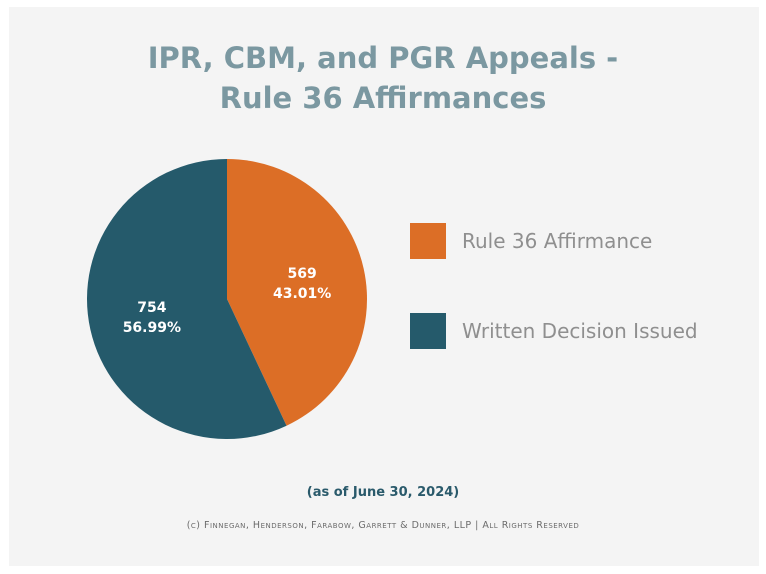  Describe the element at coordinates (186, 299) in the screenshot. I see `pie-slice-written-decision` at that location.